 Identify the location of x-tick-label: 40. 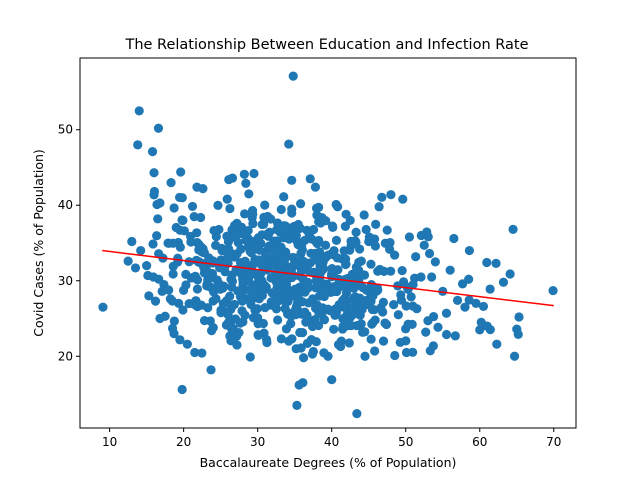
(331, 442).